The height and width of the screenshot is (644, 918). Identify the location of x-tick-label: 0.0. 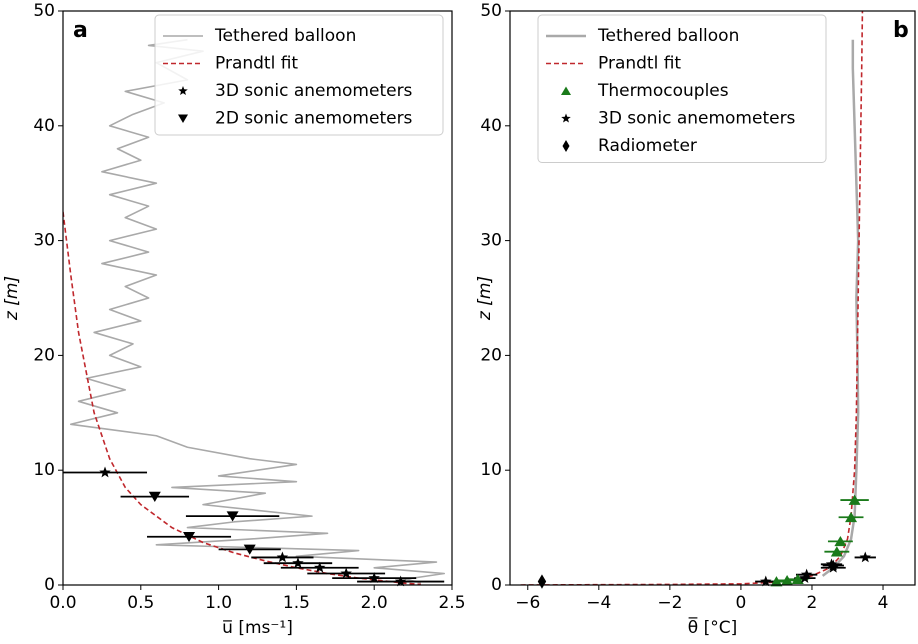
(62, 603).